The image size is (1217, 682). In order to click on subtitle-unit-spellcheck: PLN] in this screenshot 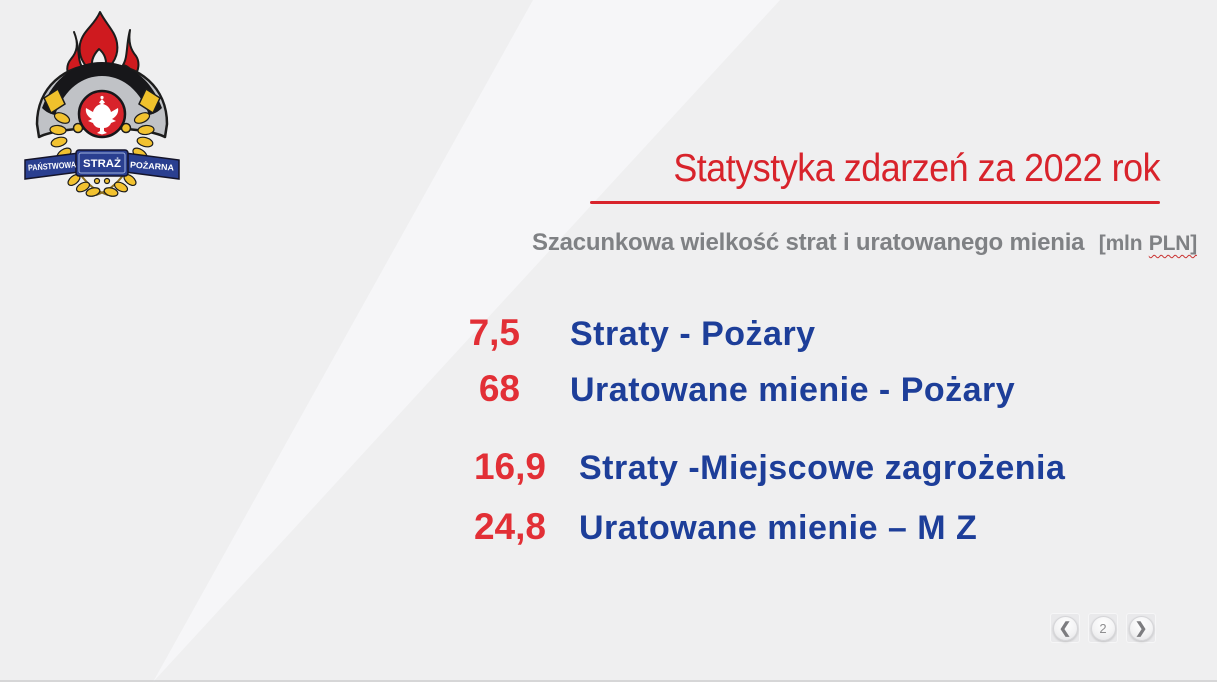, I will do `click(1172, 243)`.